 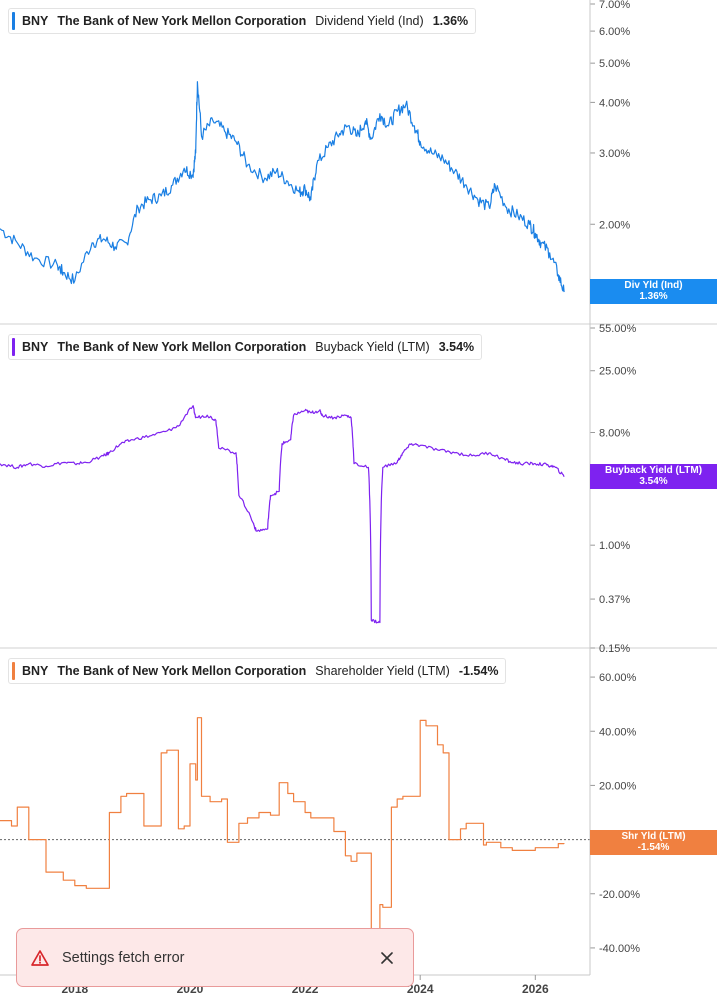 What do you see at coordinates (614, 546) in the screenshot?
I see `y-tick-label: 1.00%` at bounding box center [614, 546].